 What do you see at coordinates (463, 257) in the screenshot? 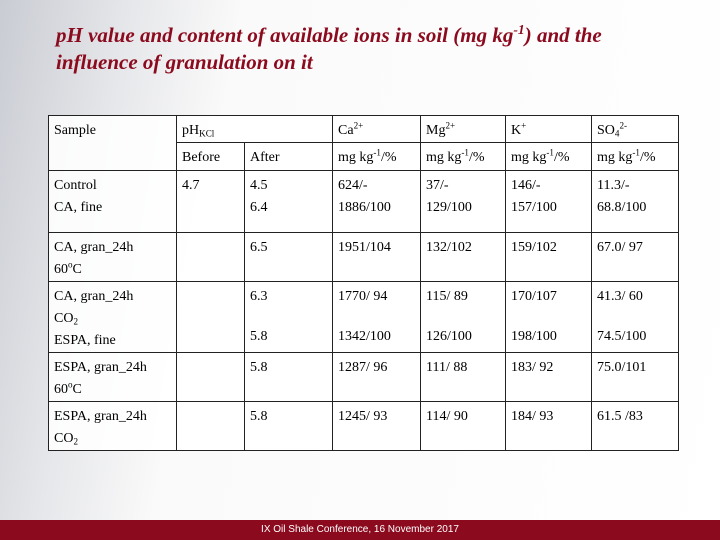
I see `value-cell: 132/102` at bounding box center [463, 257].